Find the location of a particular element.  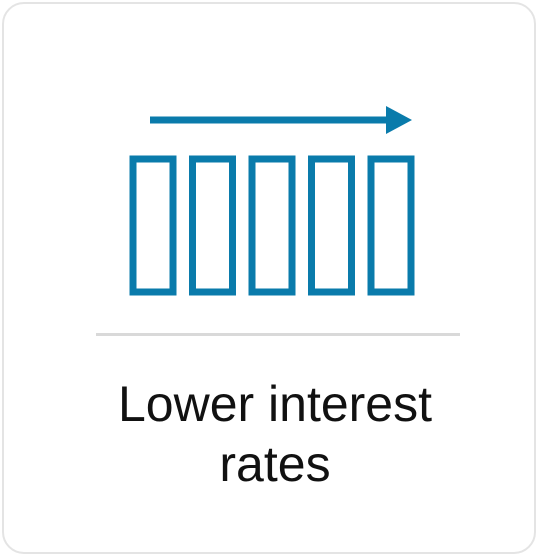

caption-line-1: Lower interest is located at coordinates (275, 404).